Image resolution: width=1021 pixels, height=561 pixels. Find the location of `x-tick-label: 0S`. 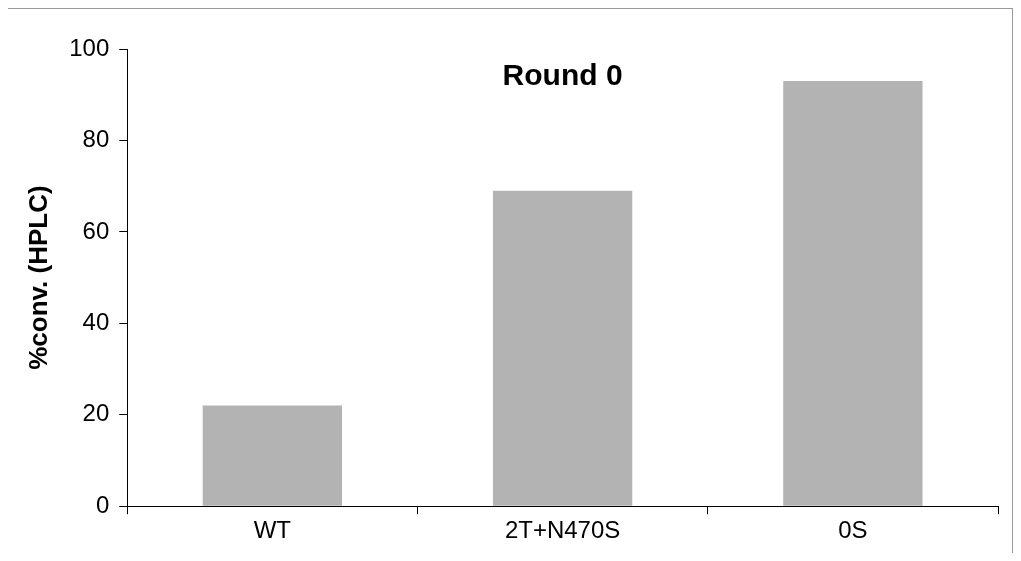

x-tick-label: 0S is located at coordinates (853, 530).